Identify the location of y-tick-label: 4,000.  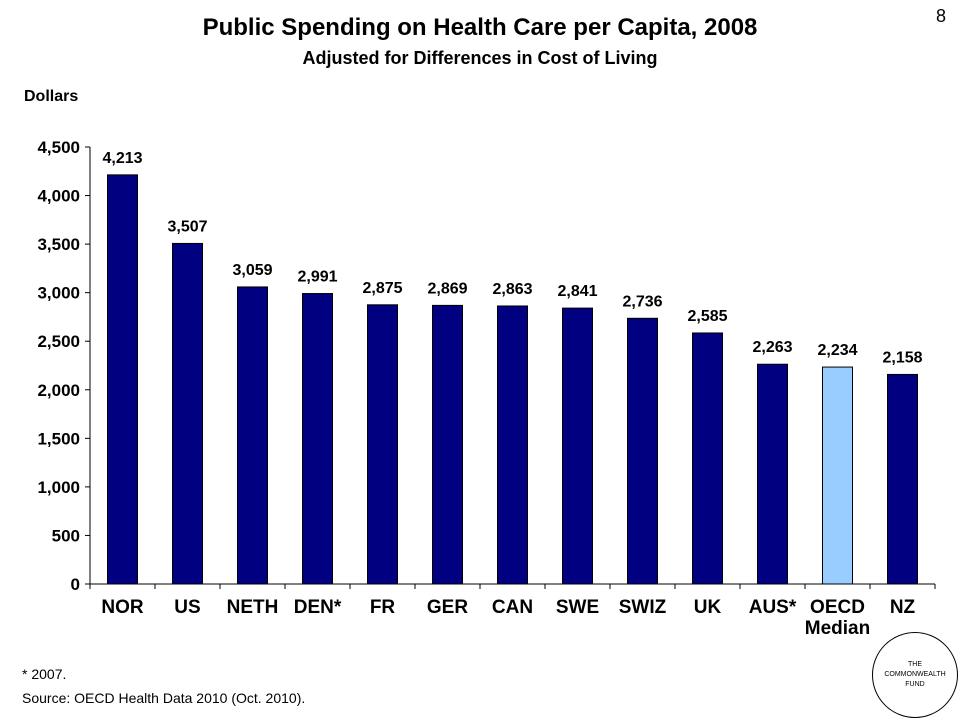
(58, 196).